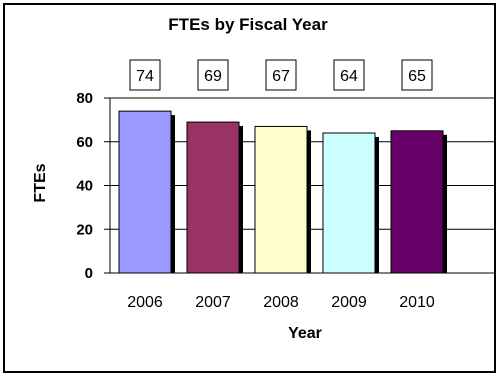 The height and width of the screenshot is (380, 500). What do you see at coordinates (305, 333) in the screenshot?
I see `x-axis-title: Year` at bounding box center [305, 333].